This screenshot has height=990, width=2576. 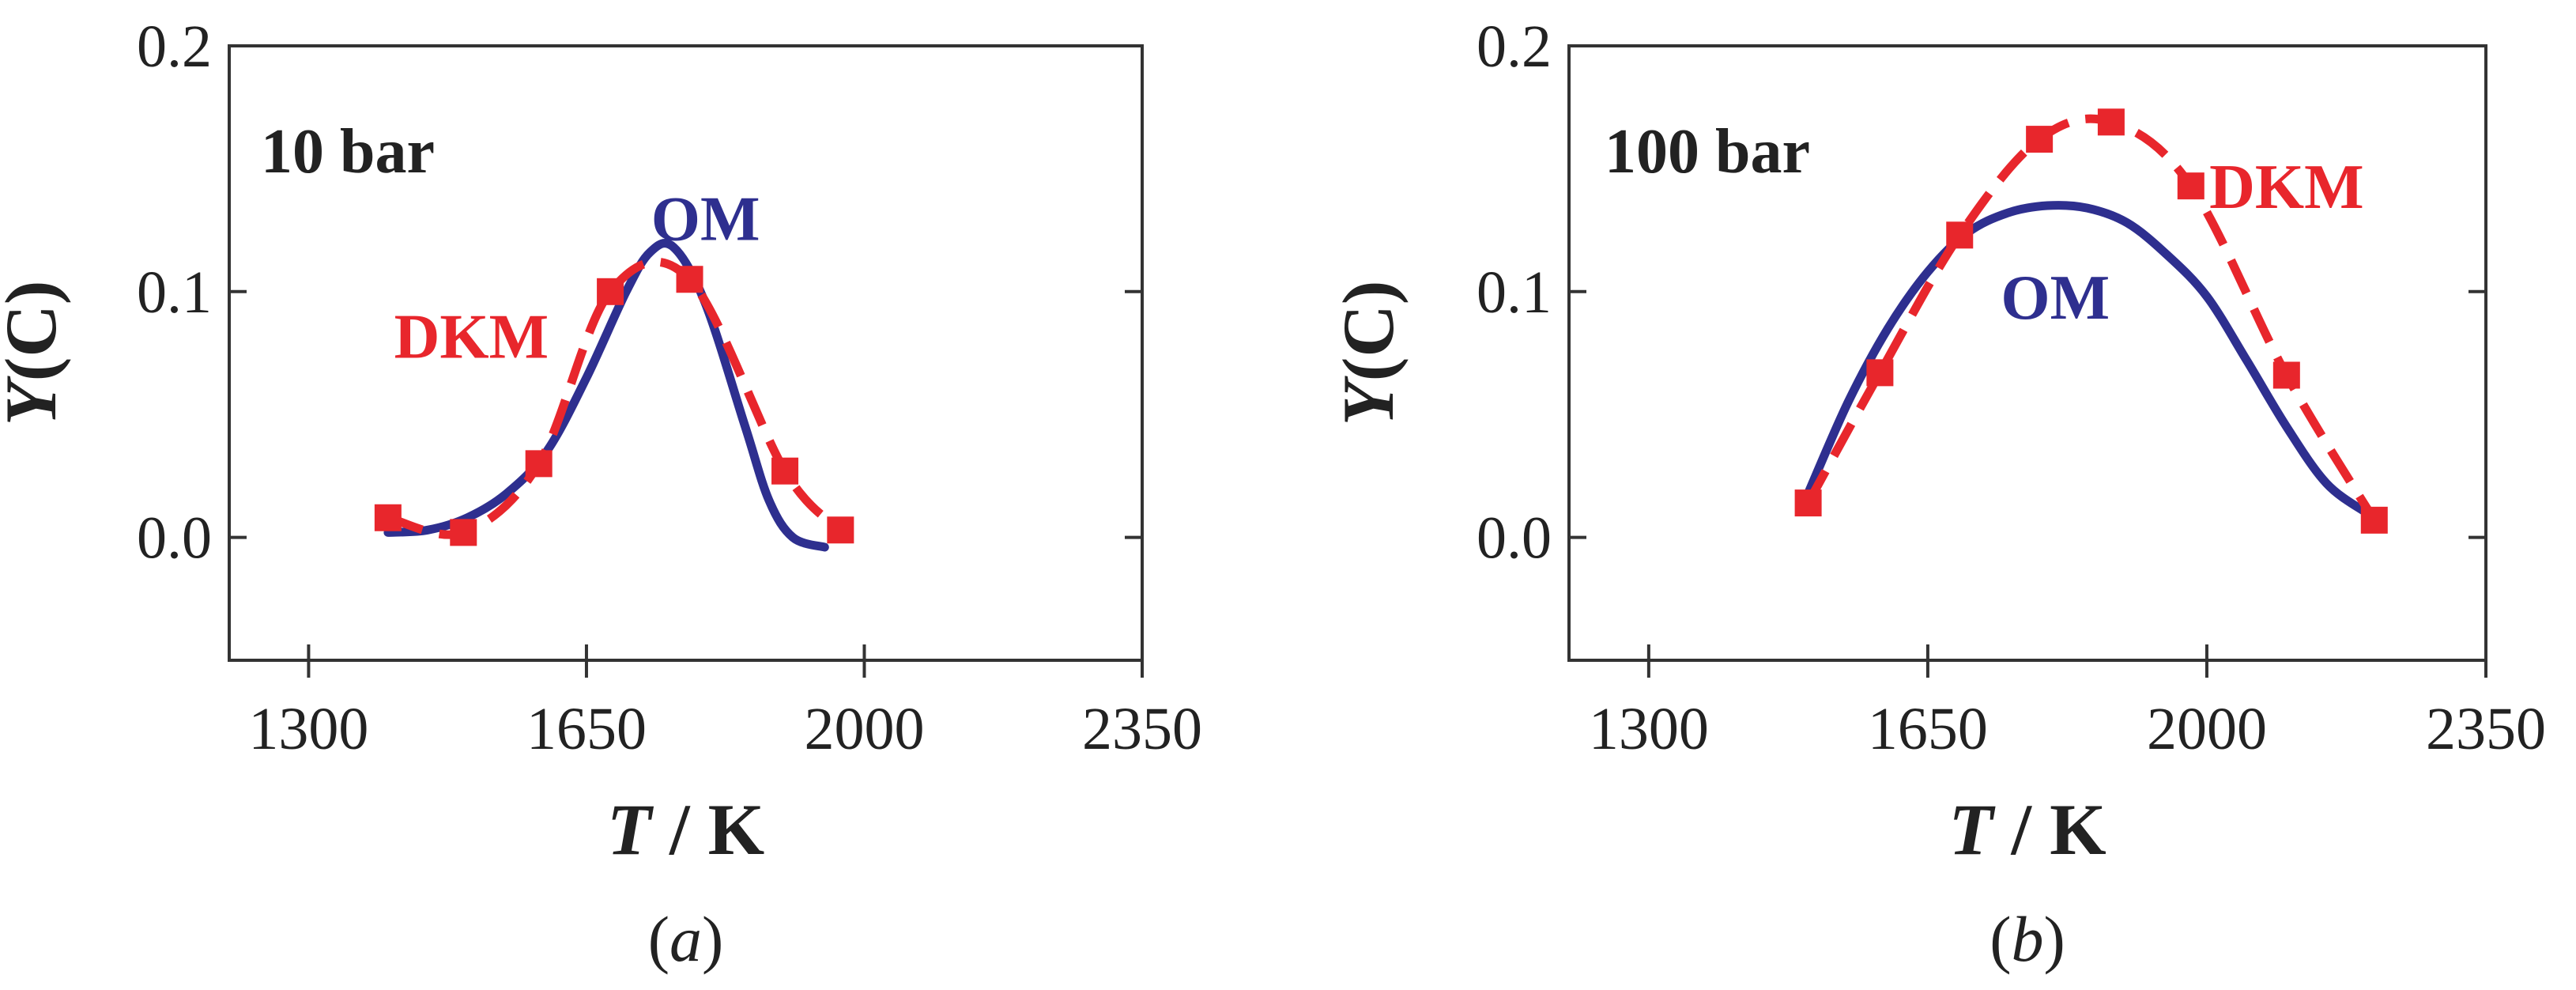 I want to click on panel-caption: (a), so click(x=686, y=939).